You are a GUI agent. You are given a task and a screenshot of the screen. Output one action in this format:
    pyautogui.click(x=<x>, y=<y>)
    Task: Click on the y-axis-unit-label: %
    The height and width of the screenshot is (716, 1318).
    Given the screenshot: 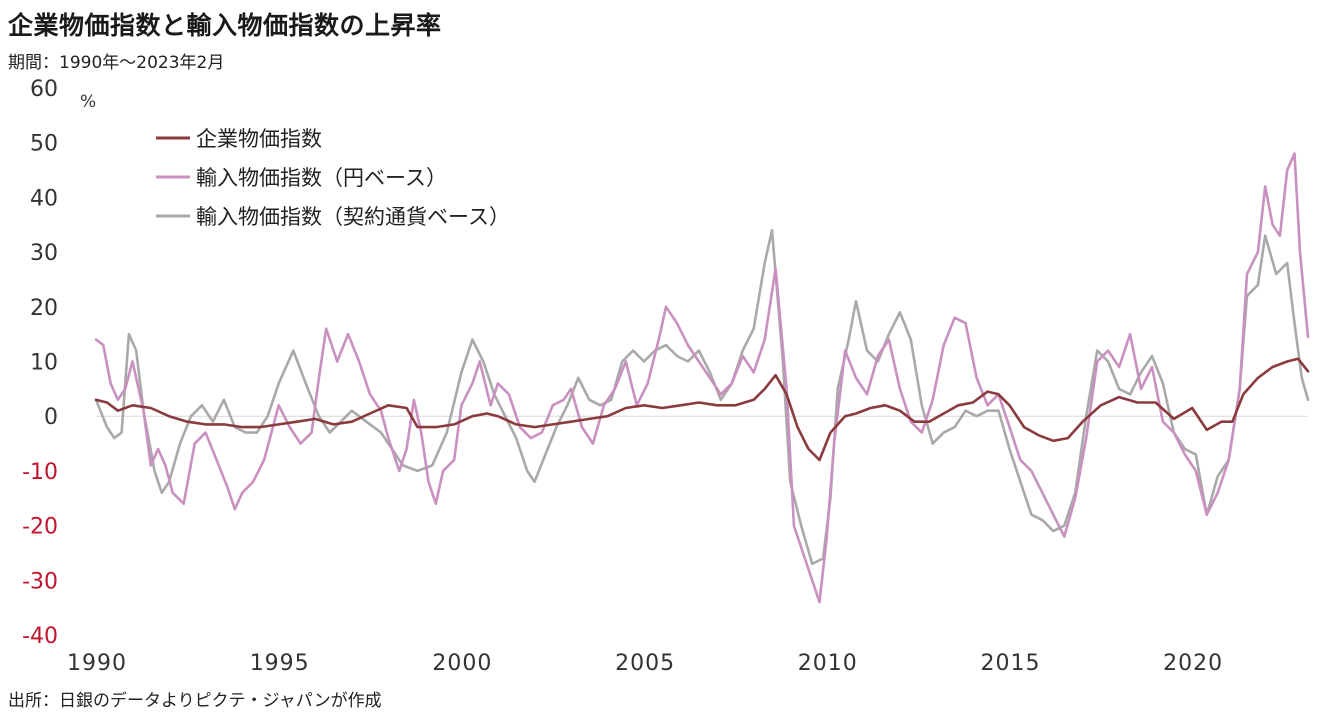 What is the action you would take?
    pyautogui.click(x=88, y=102)
    